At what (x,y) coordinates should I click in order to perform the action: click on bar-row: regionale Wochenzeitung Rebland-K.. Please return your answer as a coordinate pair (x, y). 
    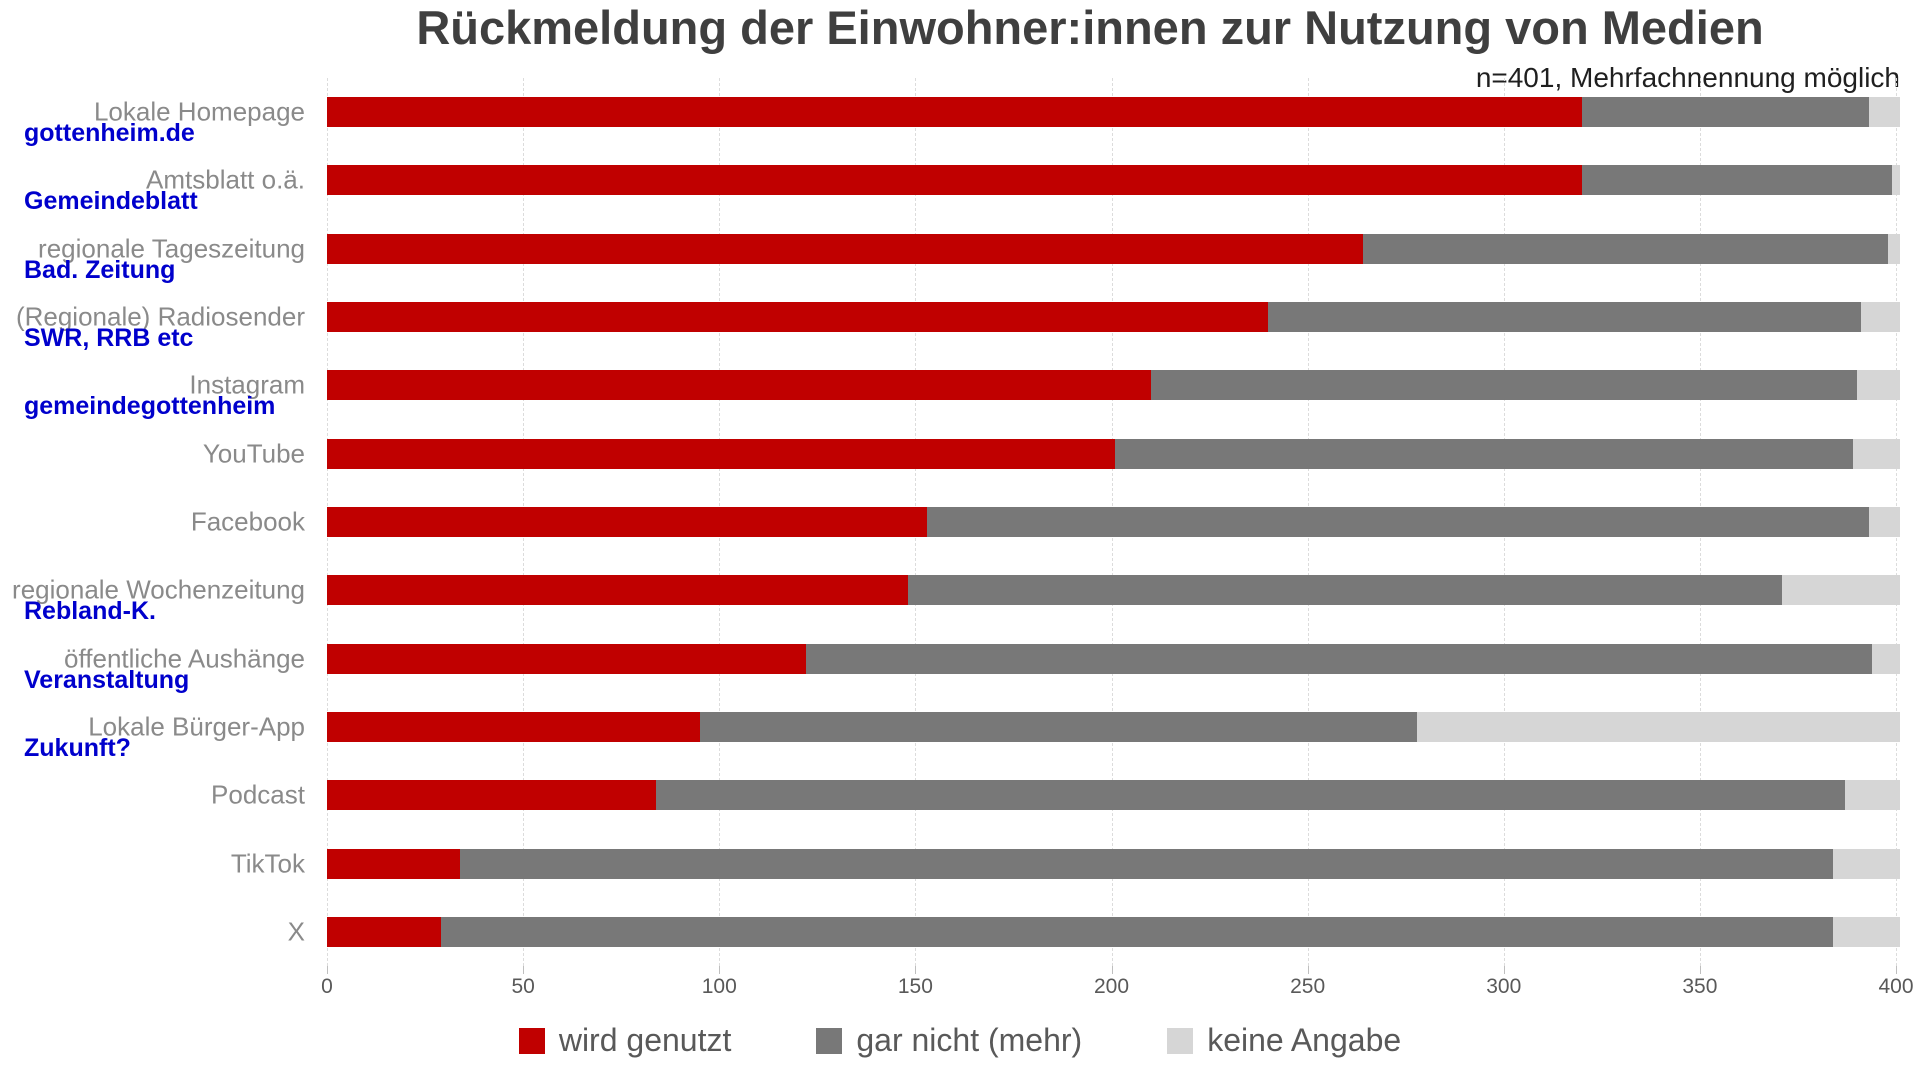
    Looking at the image, I should click on (960, 591).